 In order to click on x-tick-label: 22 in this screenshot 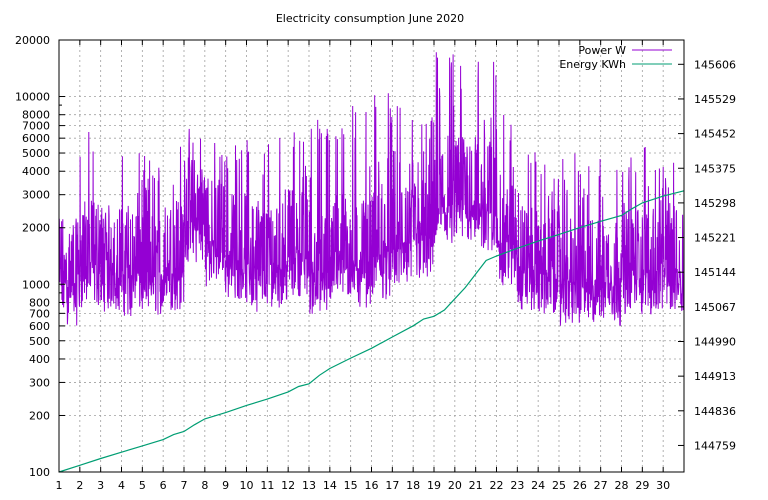, I will do `click(497, 485)`.